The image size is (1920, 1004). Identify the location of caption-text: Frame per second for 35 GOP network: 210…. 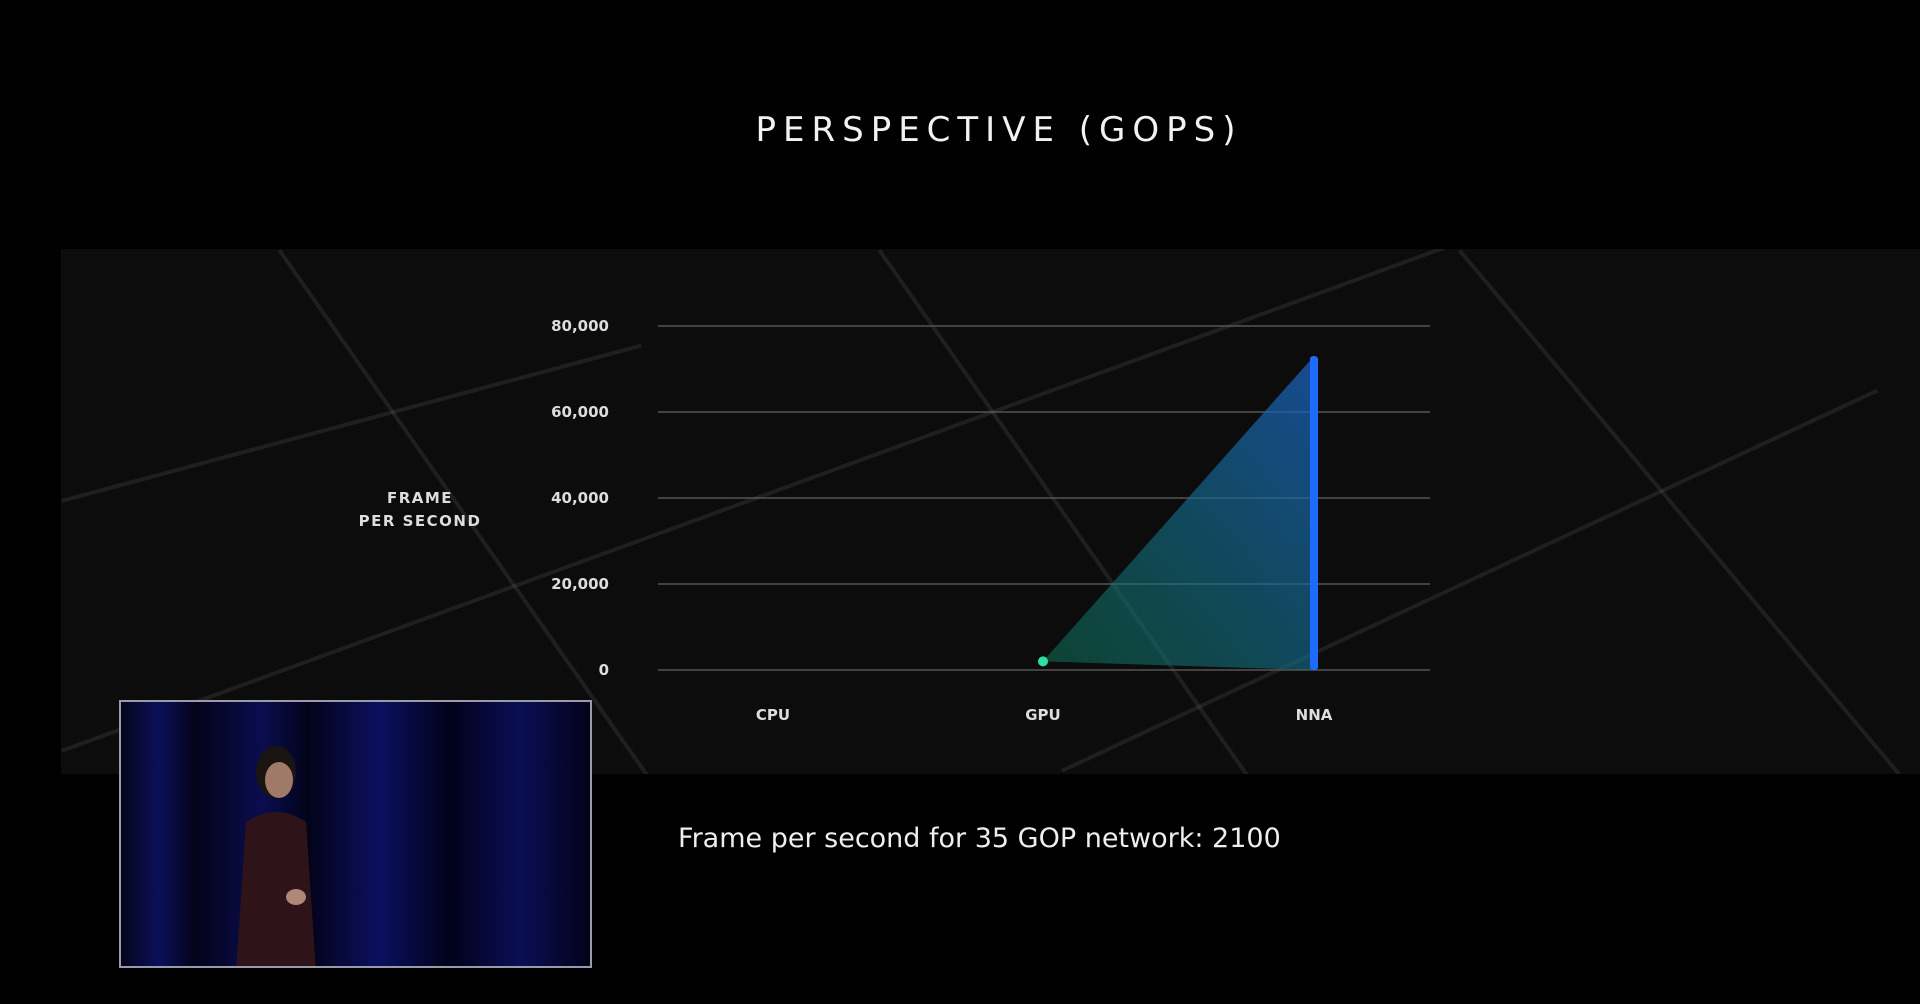
(979, 838).